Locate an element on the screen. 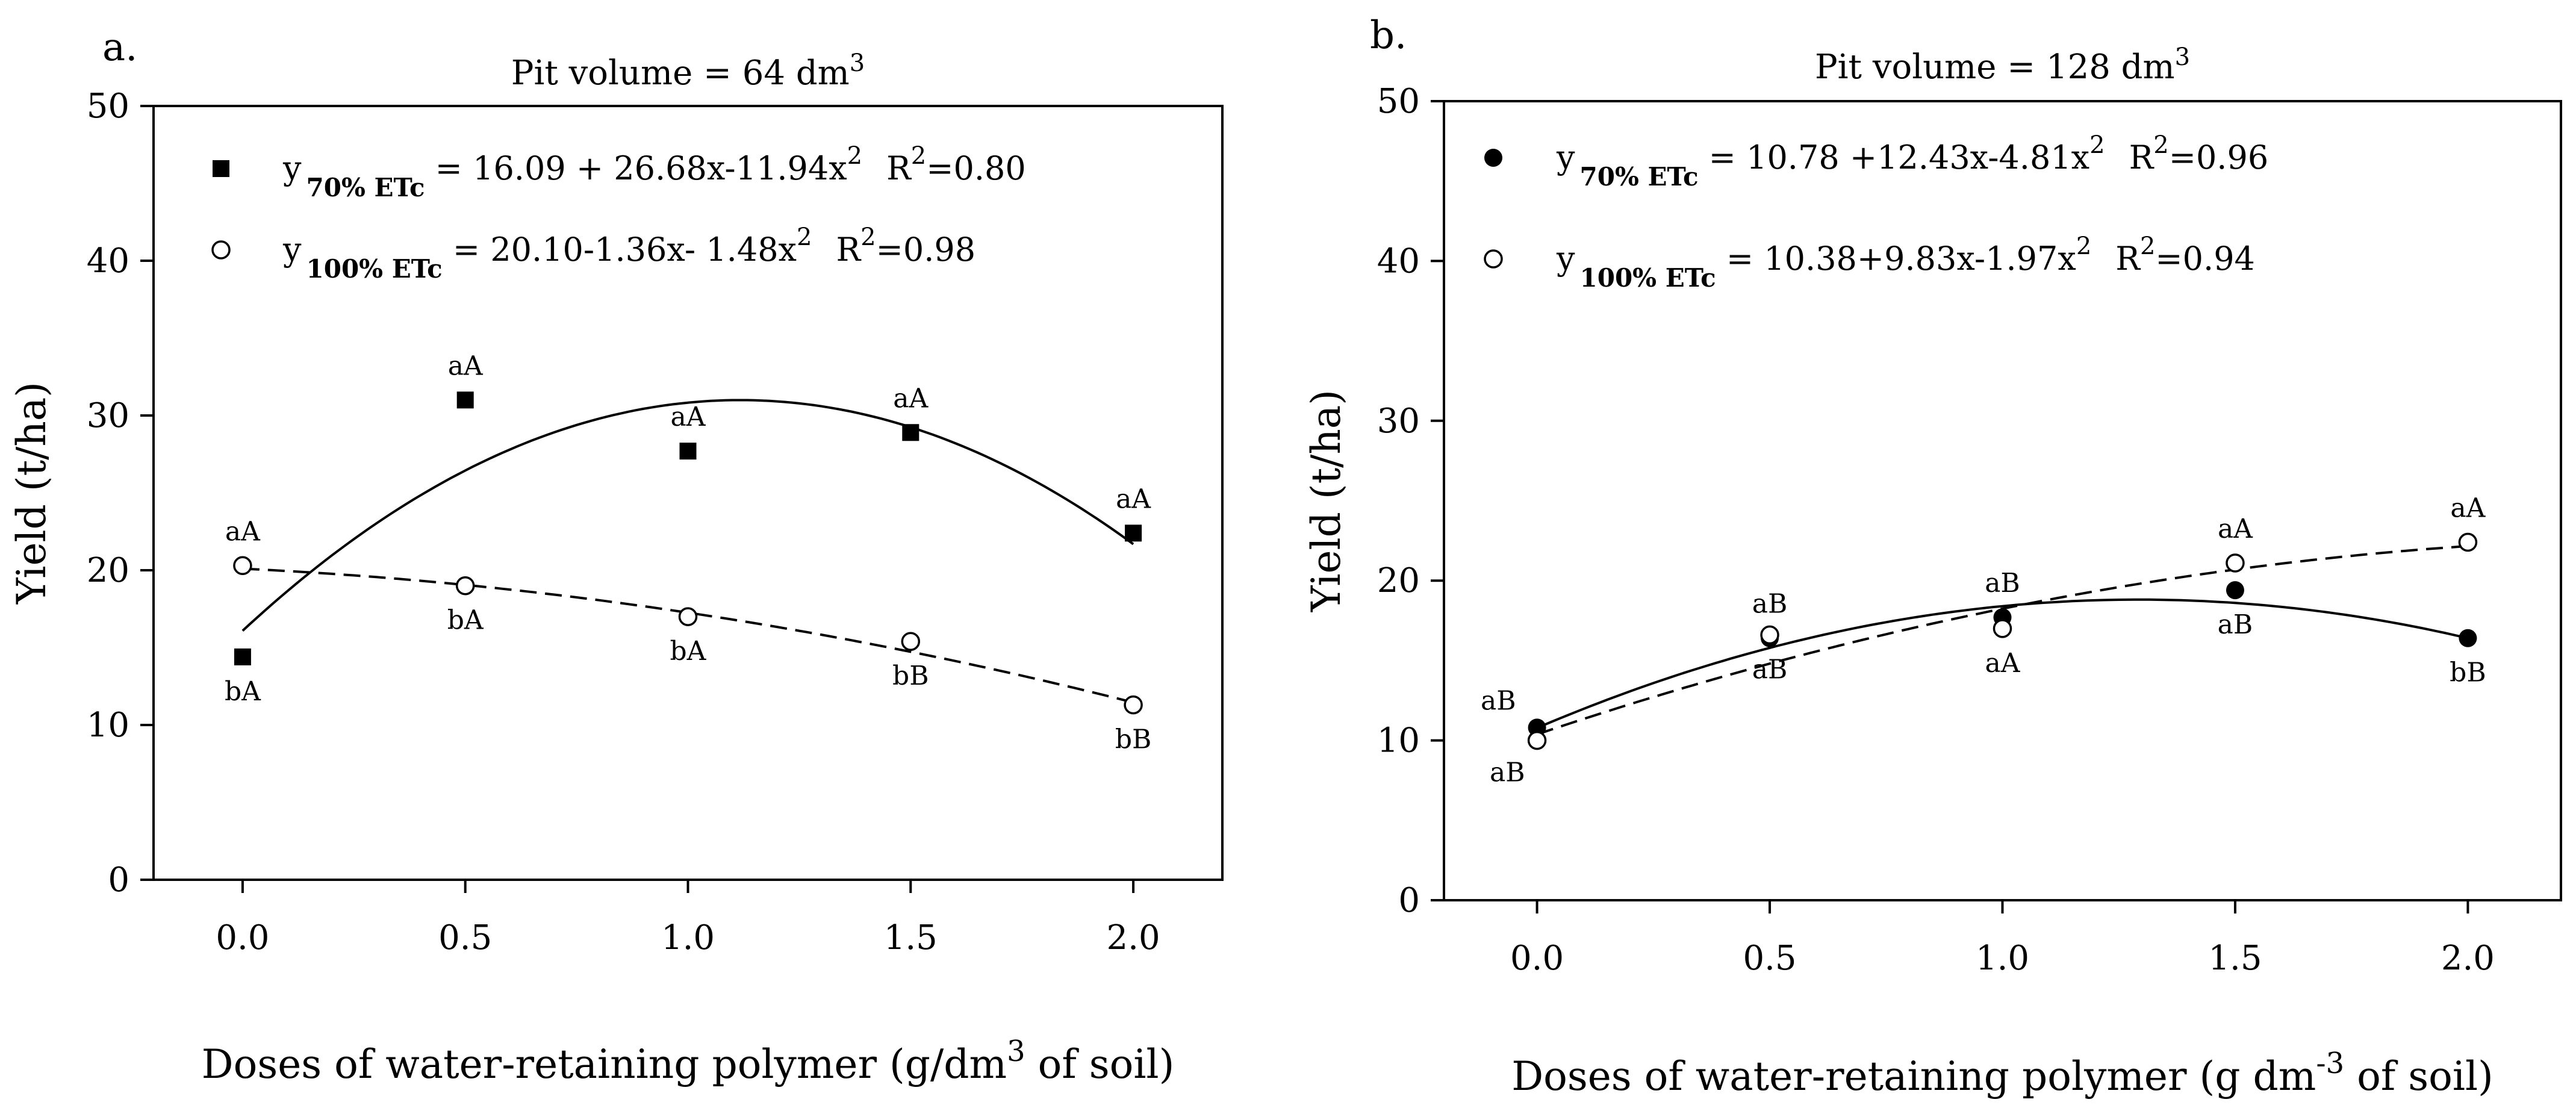 The height and width of the screenshot is (1114, 2576). legend-r2-value: =0.80 is located at coordinates (976, 168).